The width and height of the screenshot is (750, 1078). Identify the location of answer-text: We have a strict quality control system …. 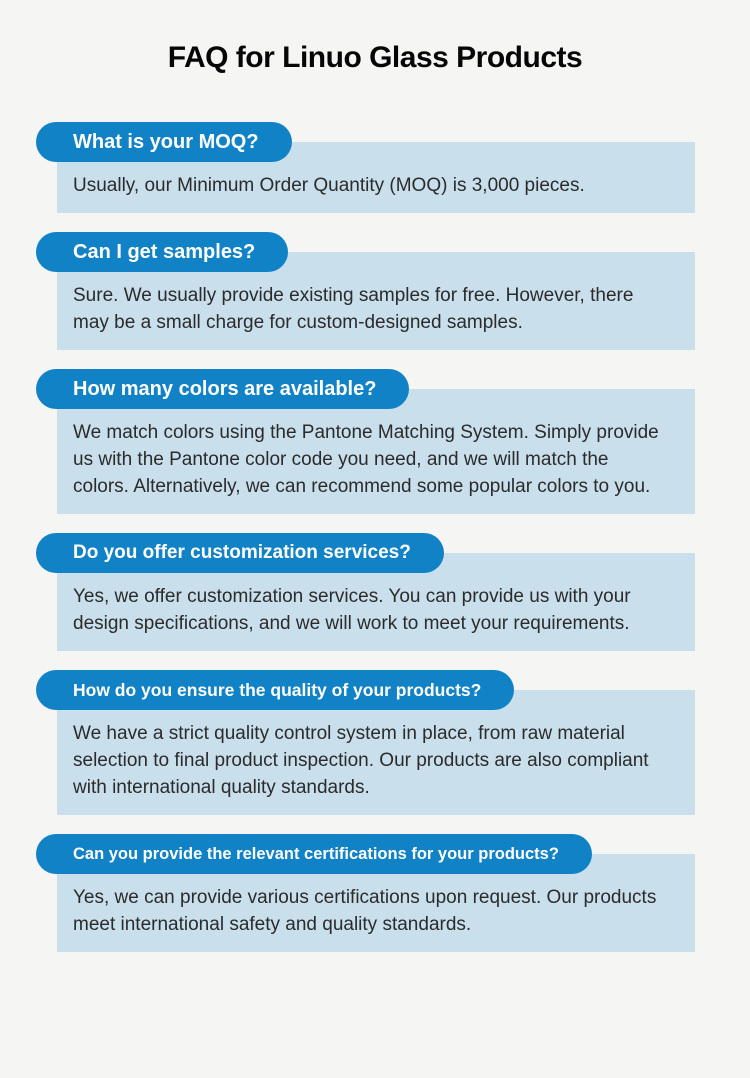
(361, 760).